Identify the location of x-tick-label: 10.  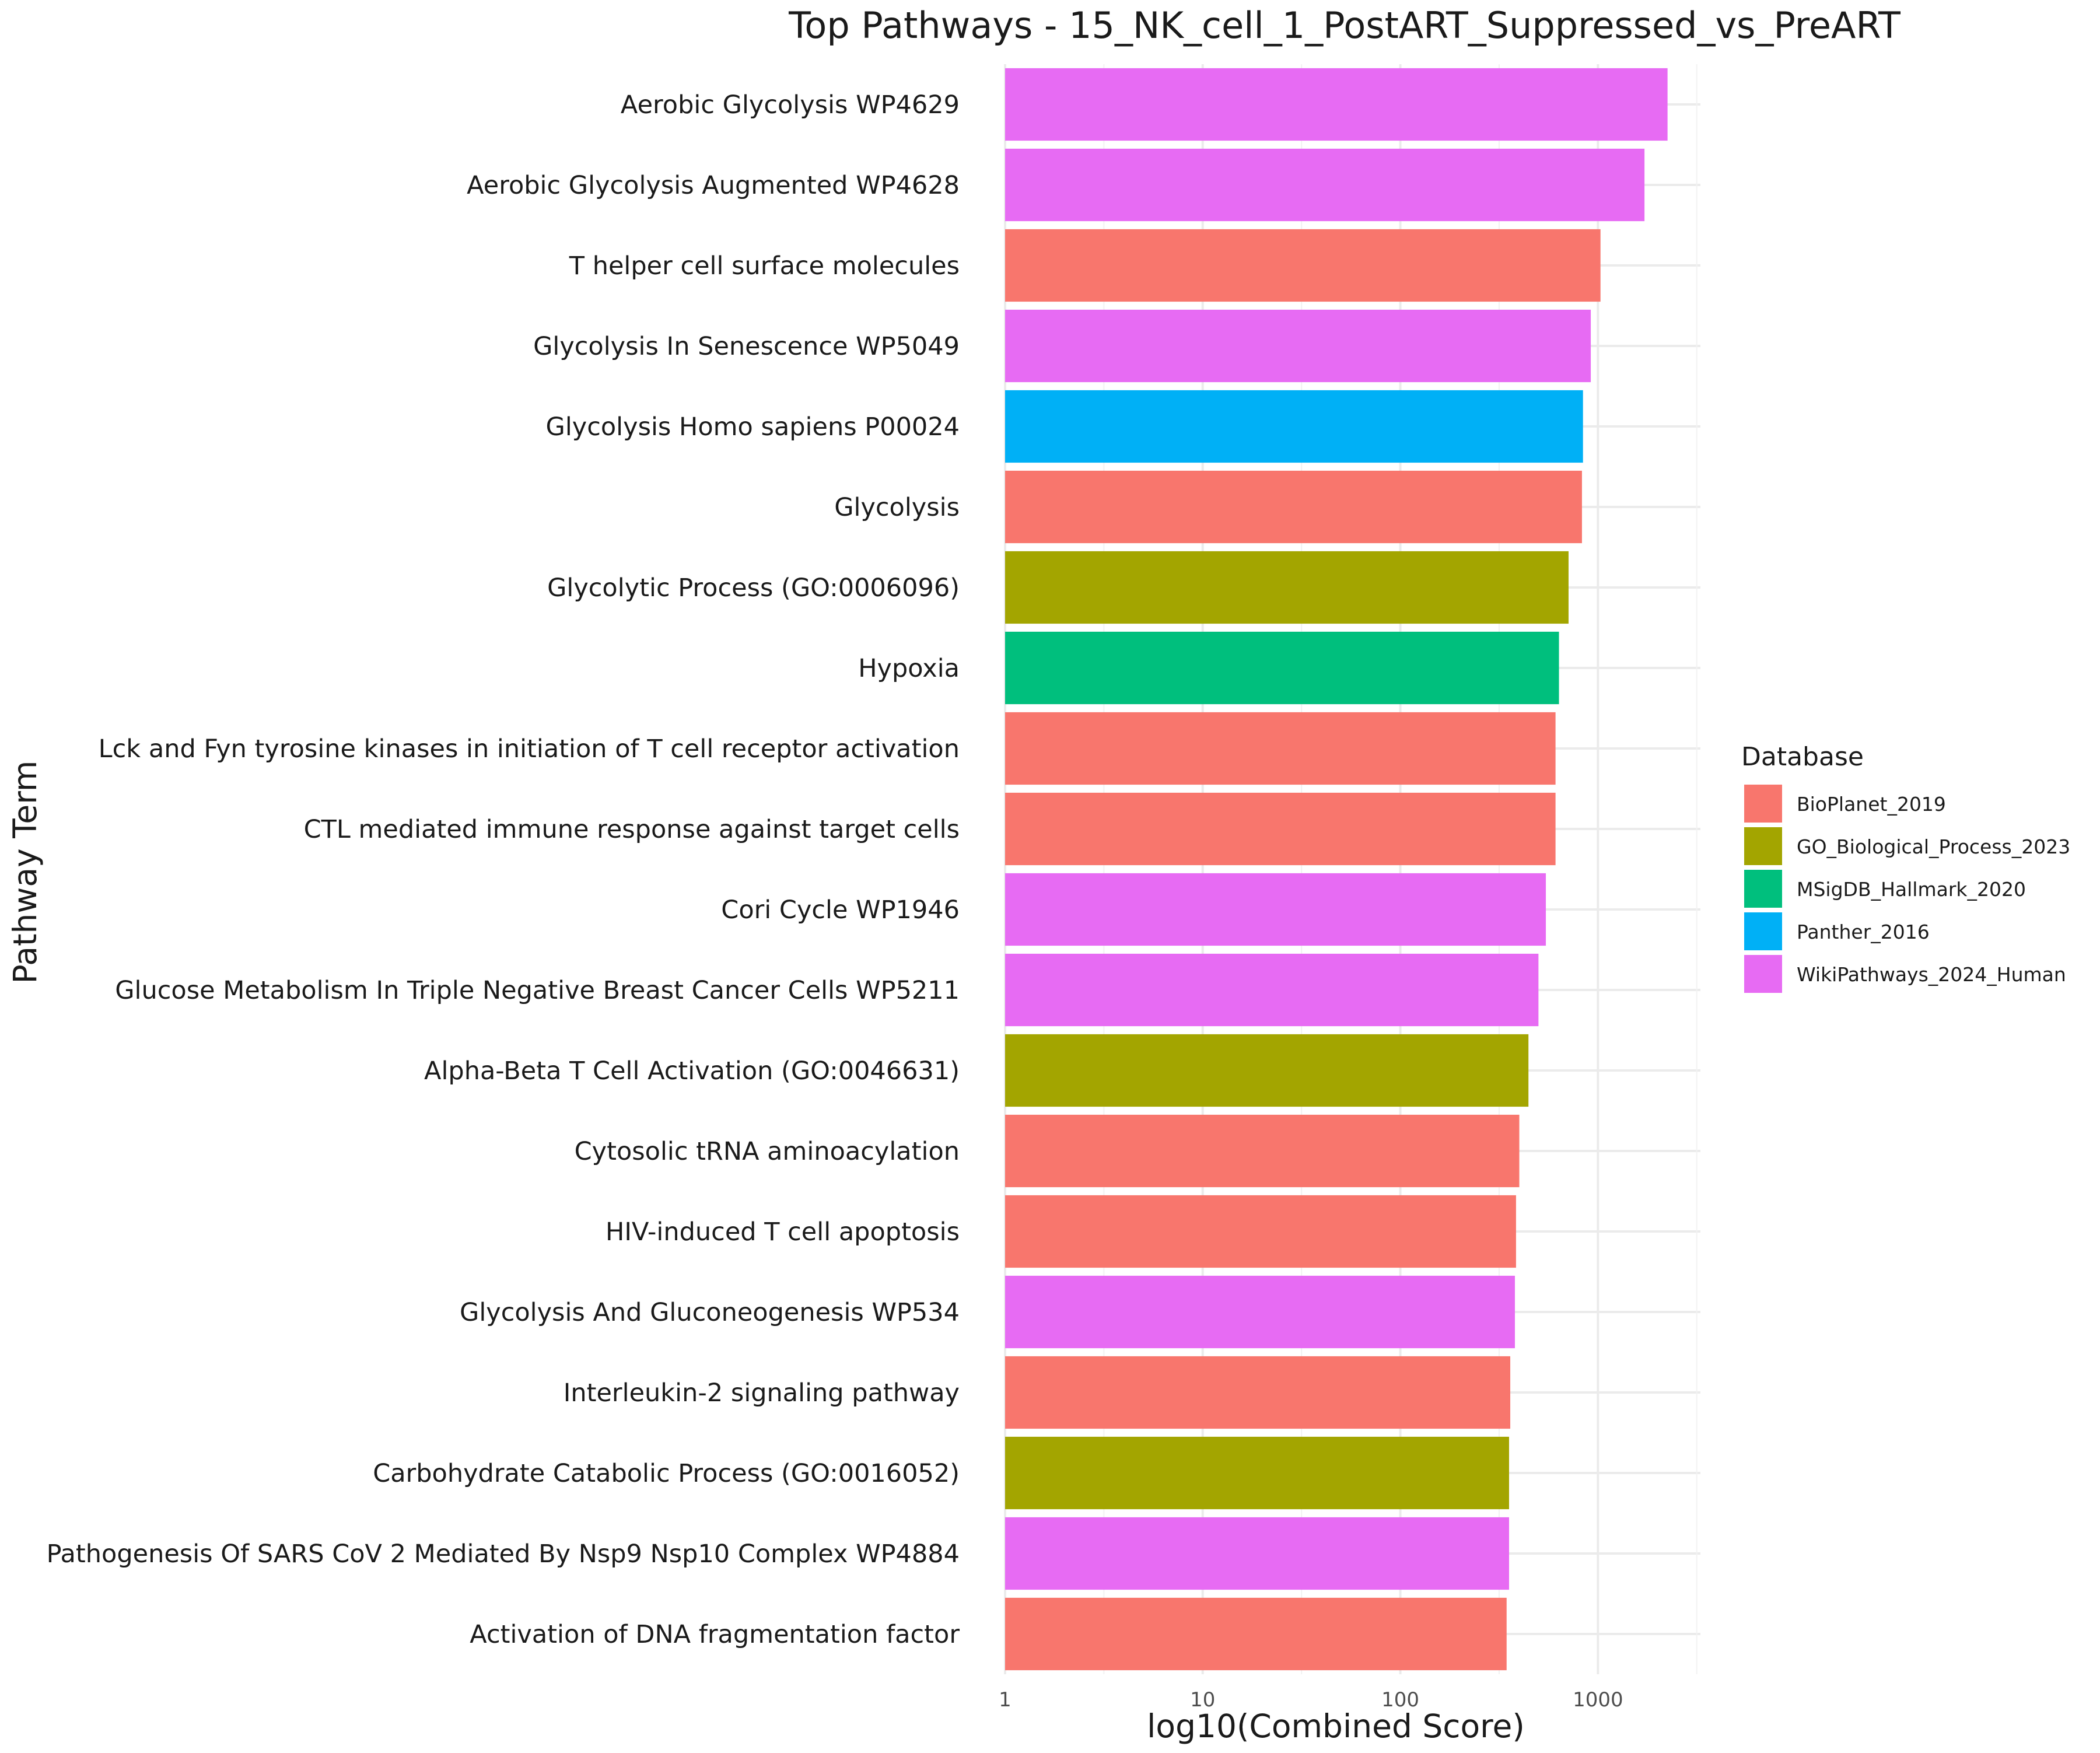
(1202, 1700).